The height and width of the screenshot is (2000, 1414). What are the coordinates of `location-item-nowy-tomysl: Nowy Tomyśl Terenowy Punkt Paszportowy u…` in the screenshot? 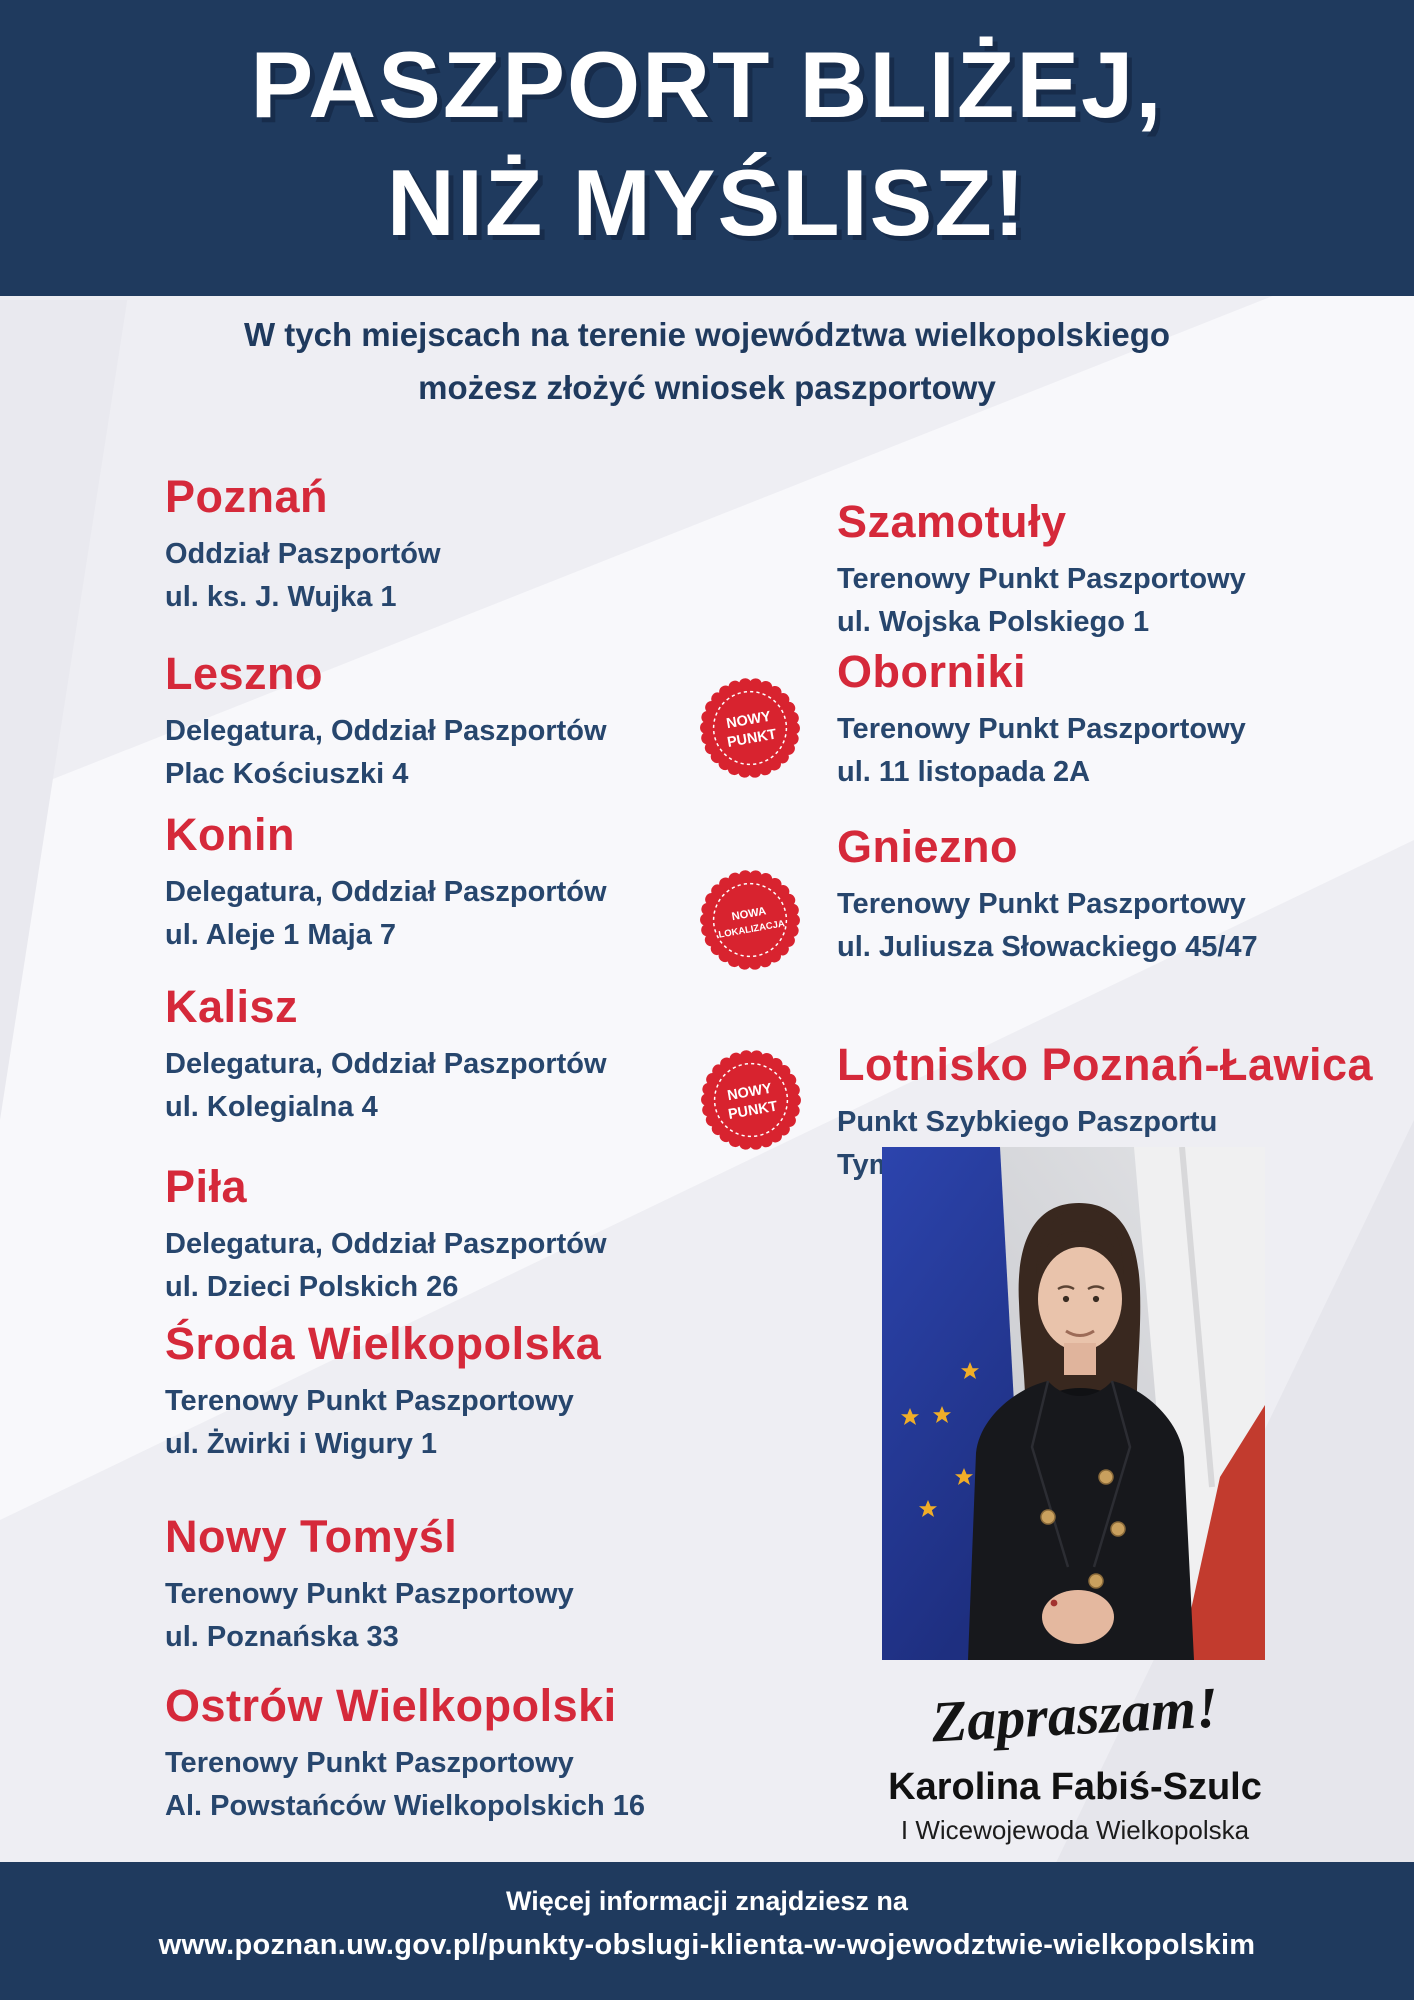 It's located at (369, 1584).